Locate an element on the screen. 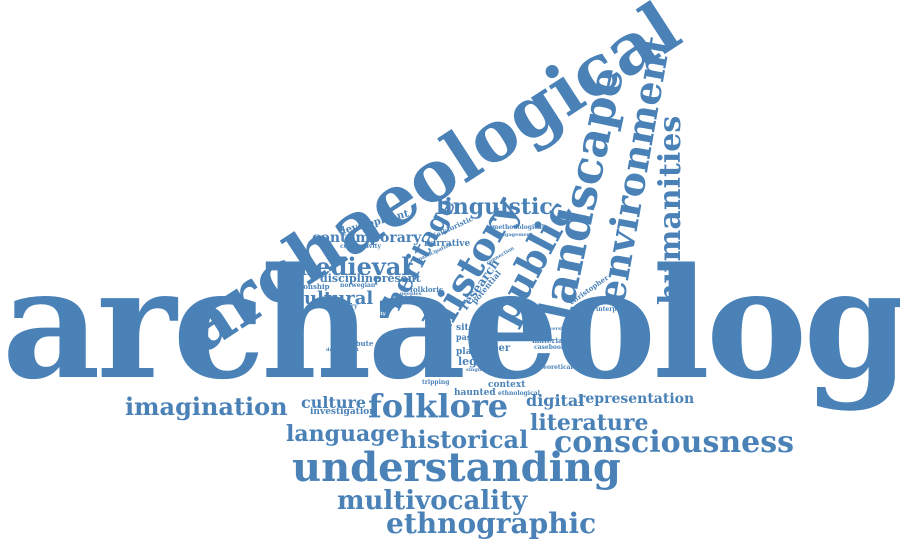 Image resolution: width=900 pixels, height=545 pixels. word-humanities: humanities is located at coordinates (670, 210).